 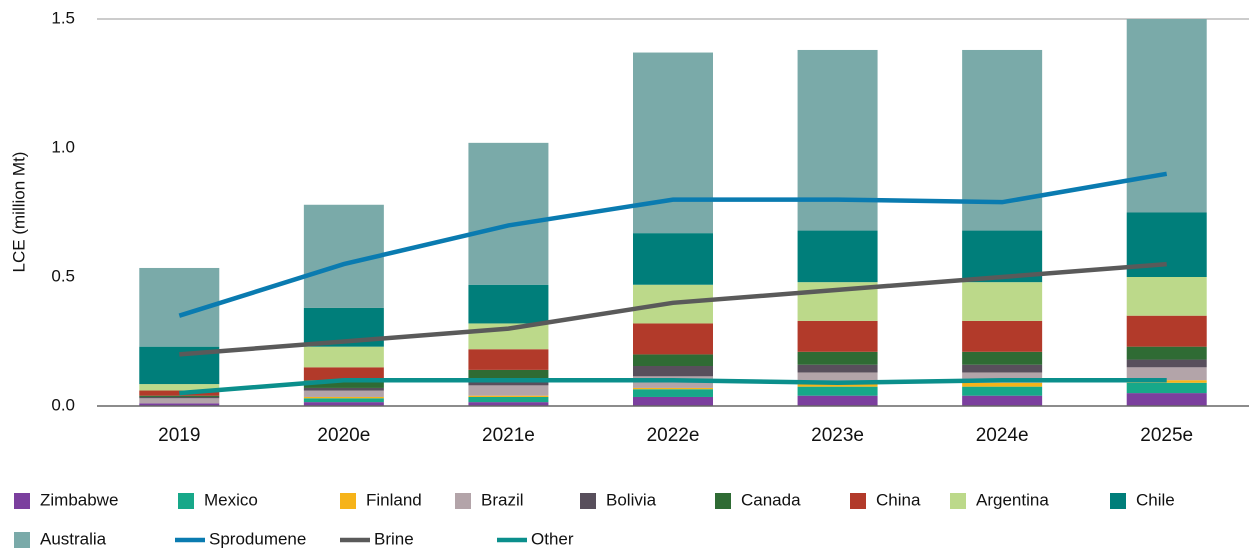 I want to click on legend-label: Chile, so click(x=1155, y=499).